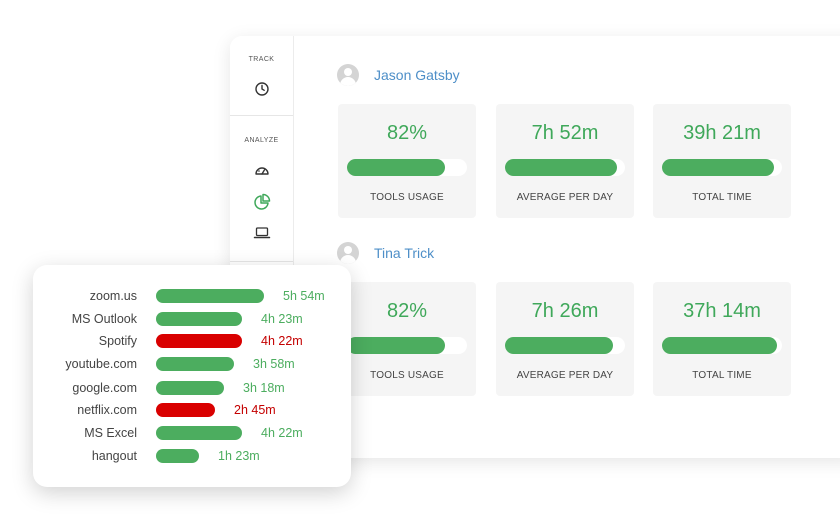  What do you see at coordinates (262, 171) in the screenshot?
I see `dashboard-gauge-icon` at bounding box center [262, 171].